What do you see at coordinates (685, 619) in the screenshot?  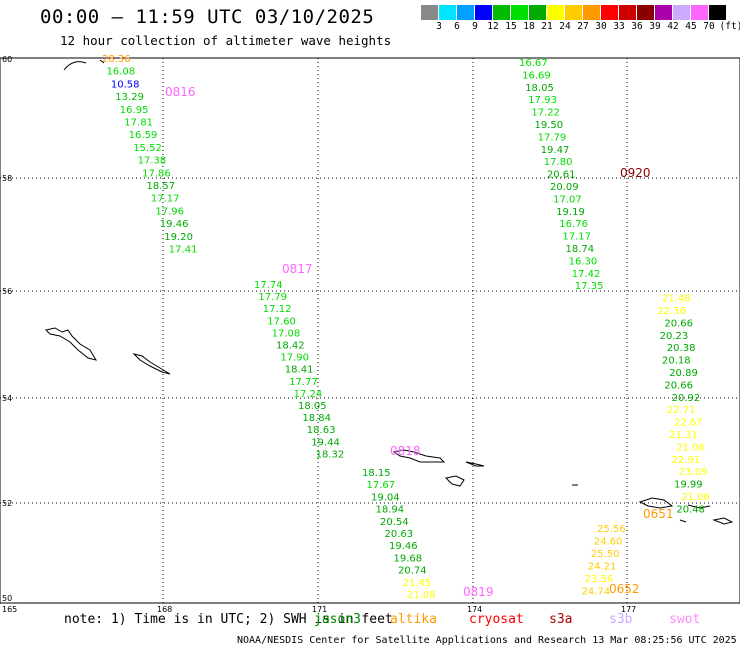 I see `legend-item-swot: swot` at bounding box center [685, 619].